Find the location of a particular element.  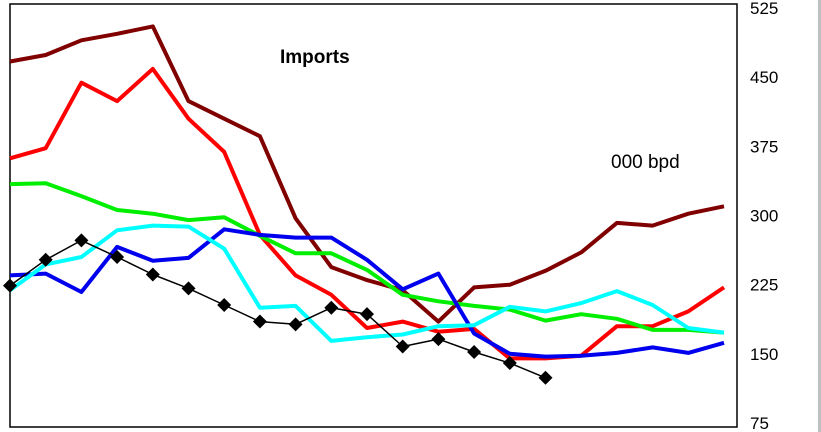

y-tick-label-150: 150 is located at coordinates (764, 354).